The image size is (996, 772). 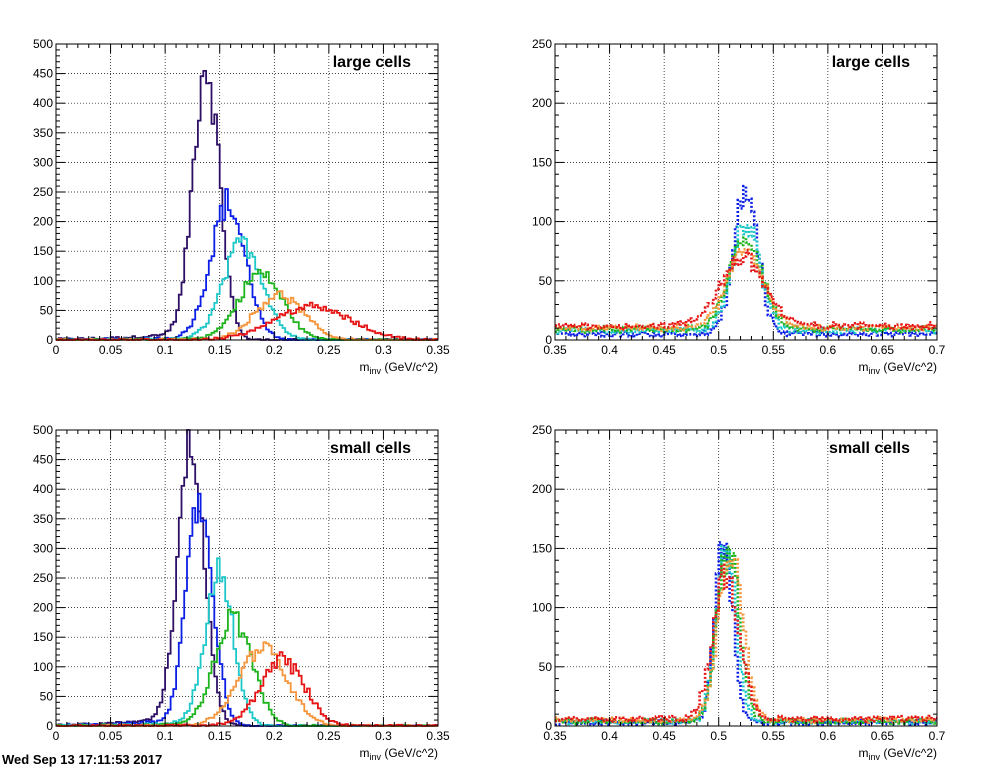 I want to click on series-cyan-histogram, so click(x=746, y=279).